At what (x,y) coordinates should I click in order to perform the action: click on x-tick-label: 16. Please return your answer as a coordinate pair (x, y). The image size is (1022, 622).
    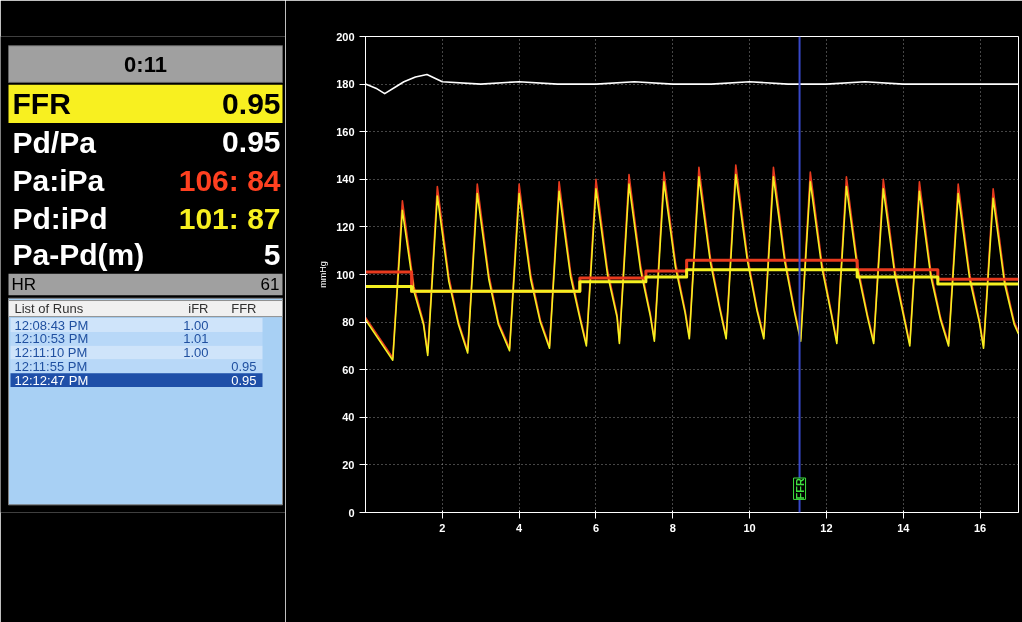
    Looking at the image, I should click on (980, 527).